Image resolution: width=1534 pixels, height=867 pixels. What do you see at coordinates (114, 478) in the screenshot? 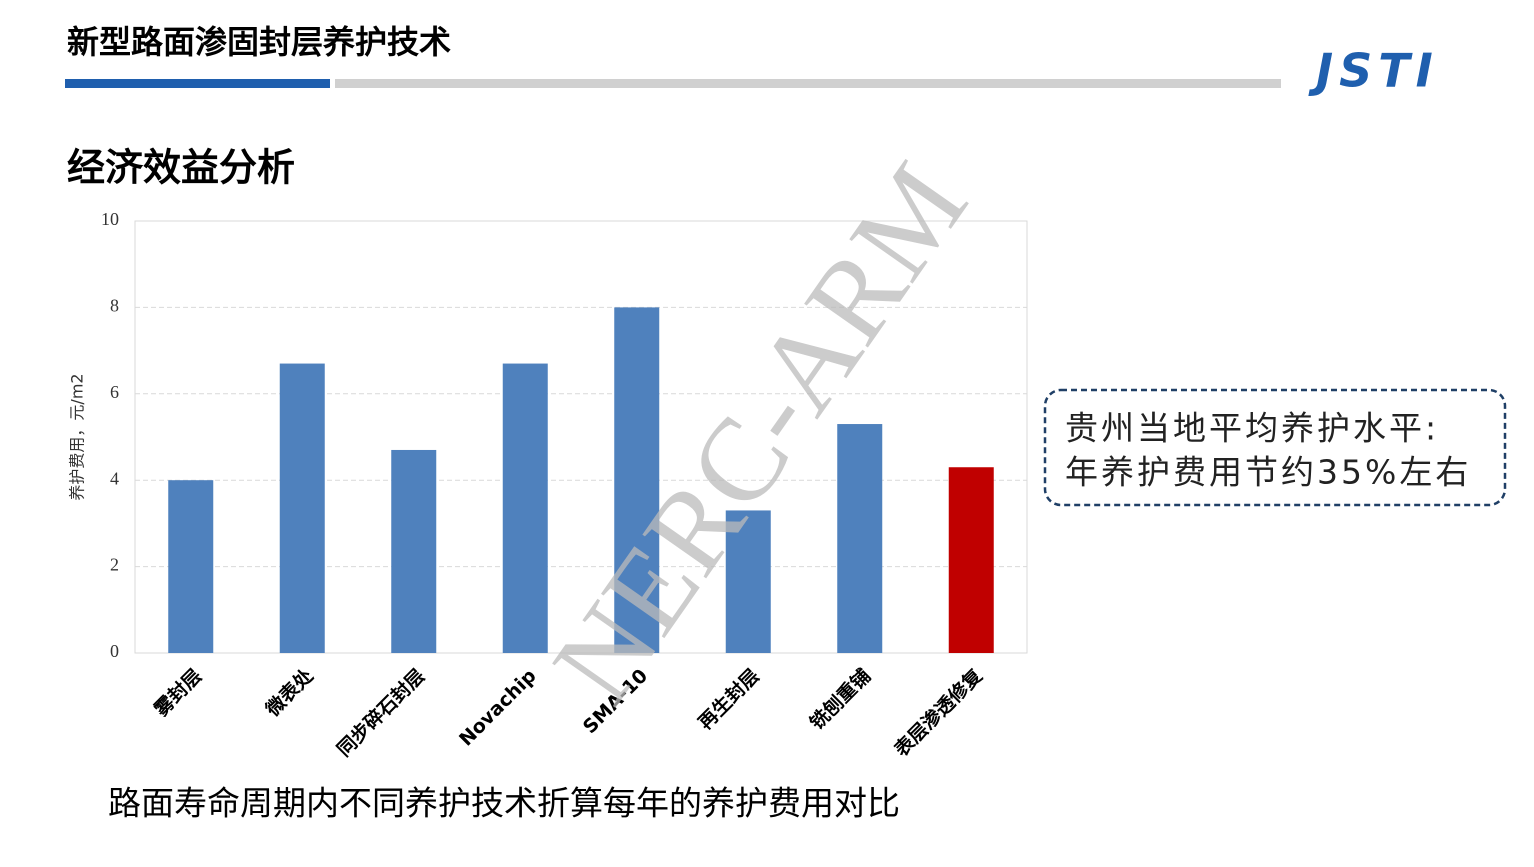
I see `y-tick-label: 4` at bounding box center [114, 478].